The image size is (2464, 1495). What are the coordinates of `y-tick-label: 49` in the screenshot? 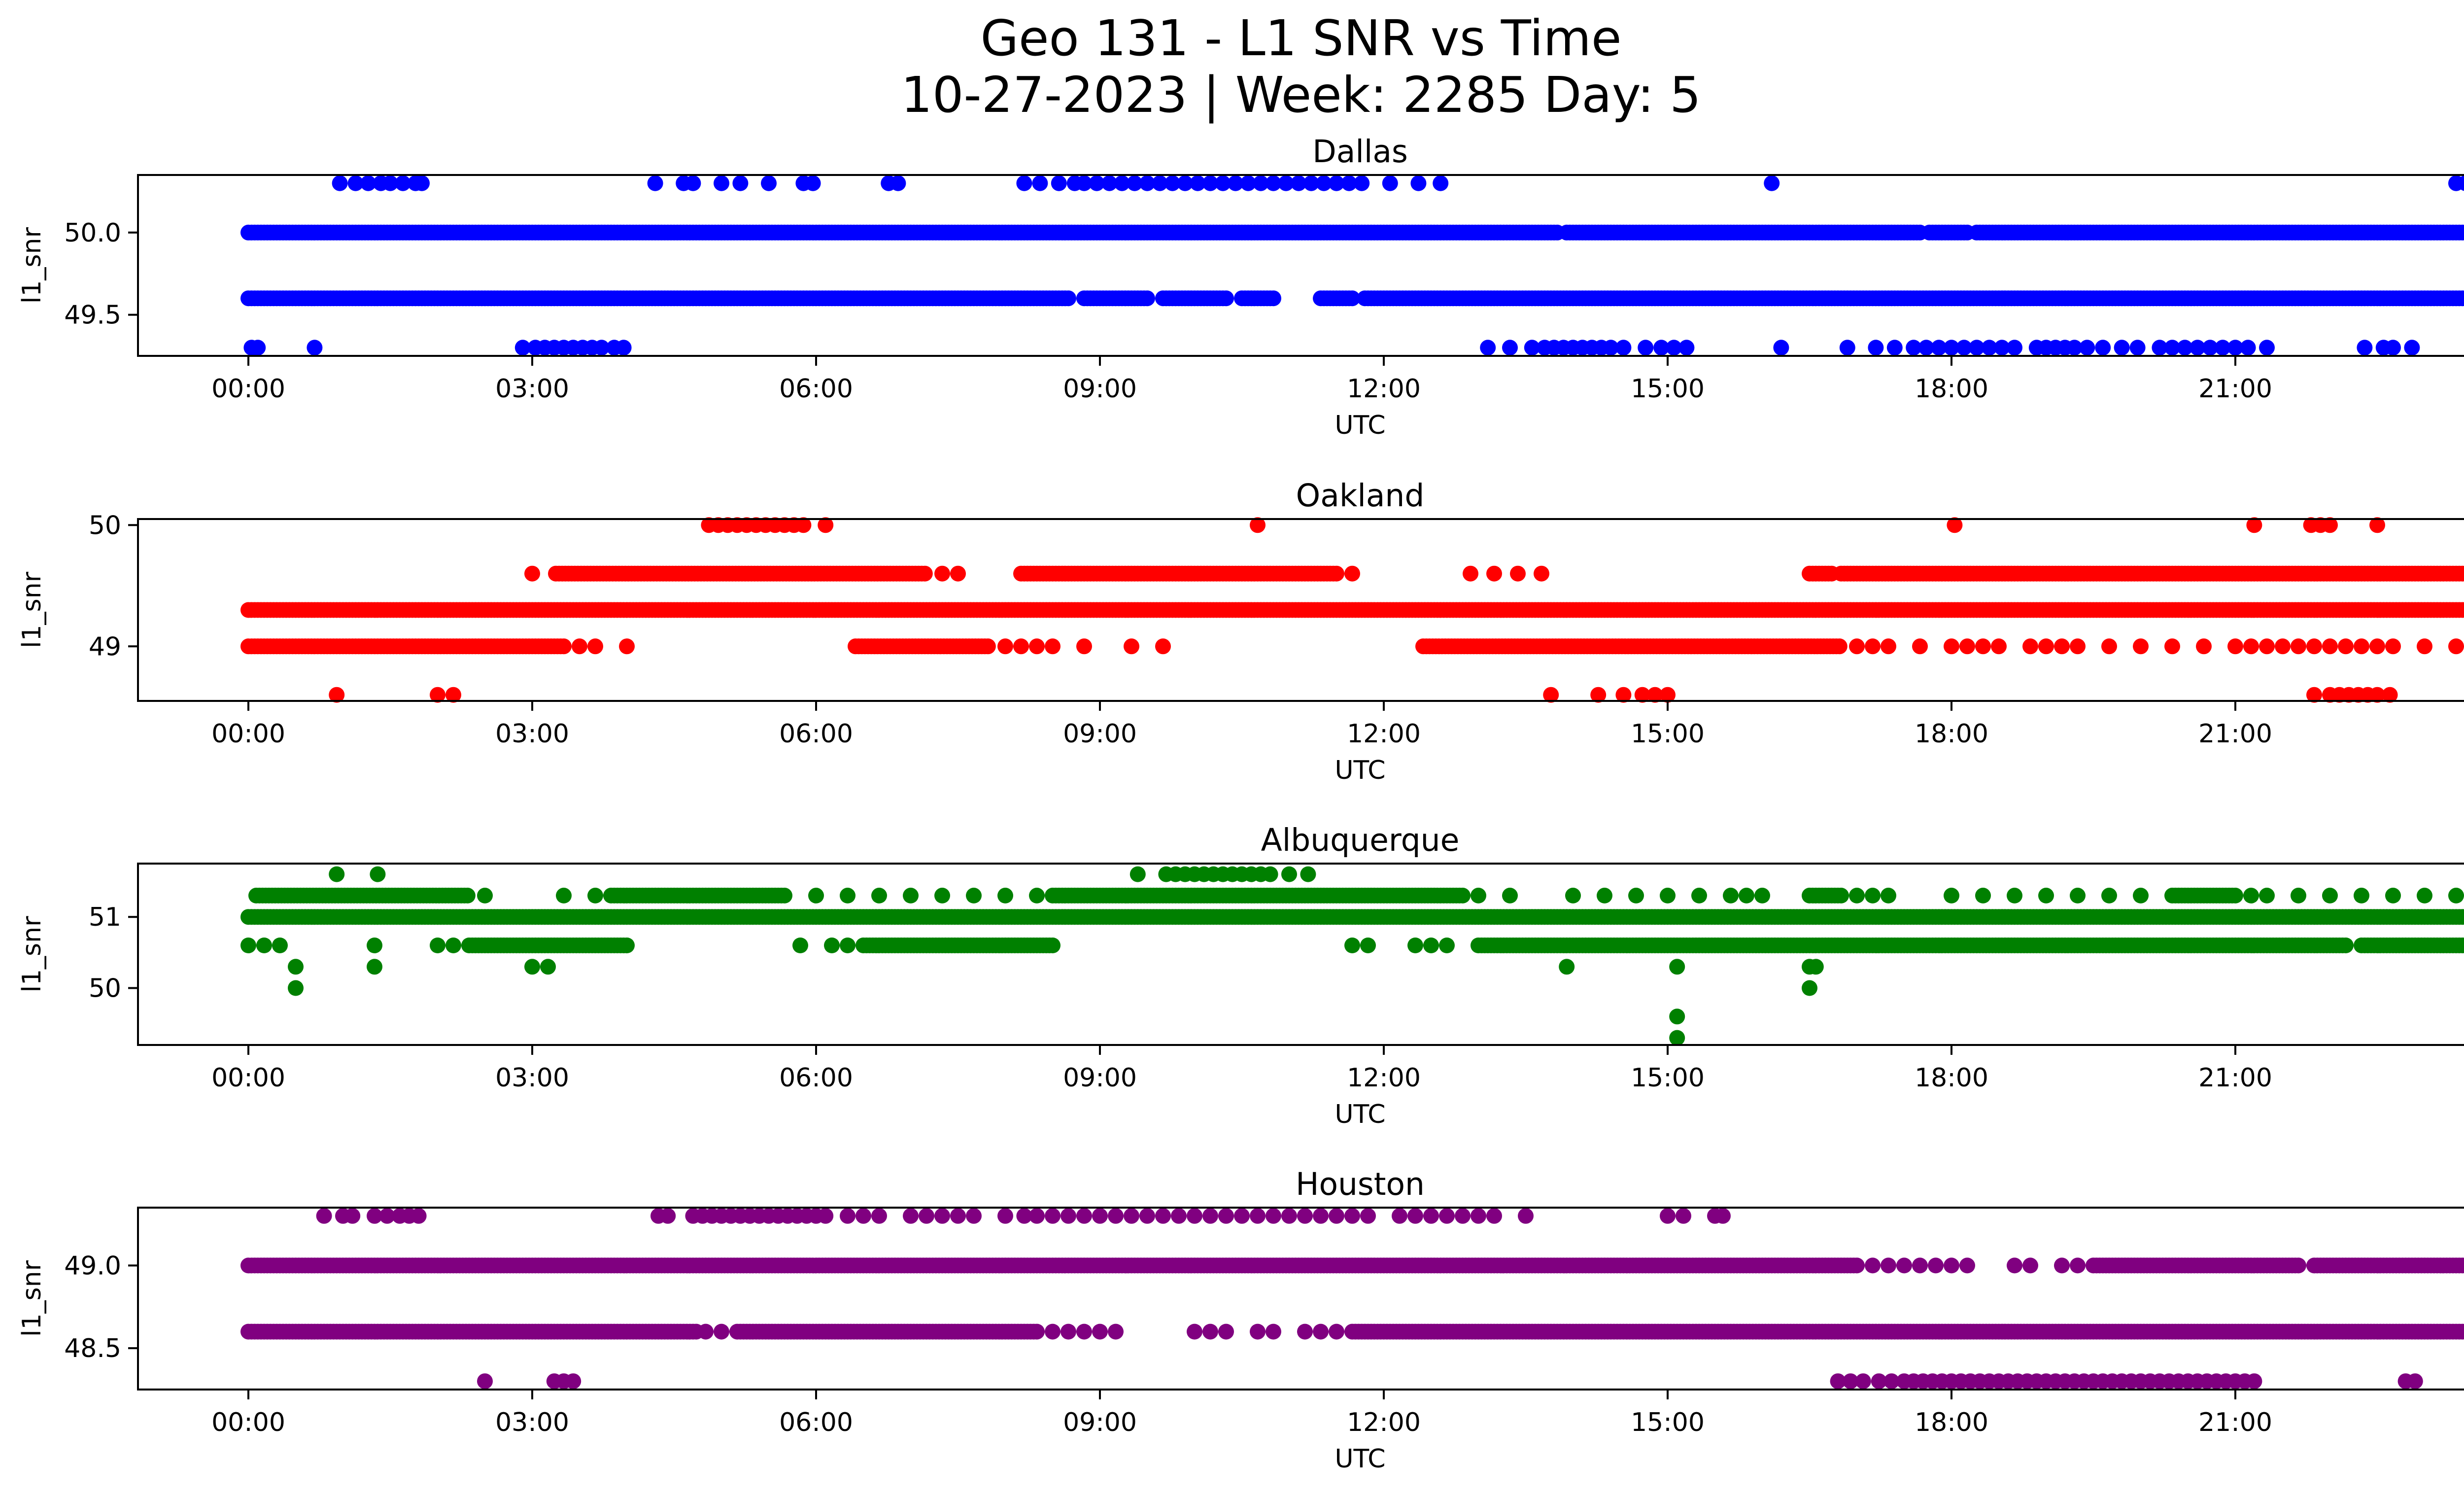 It's located at (105, 646).